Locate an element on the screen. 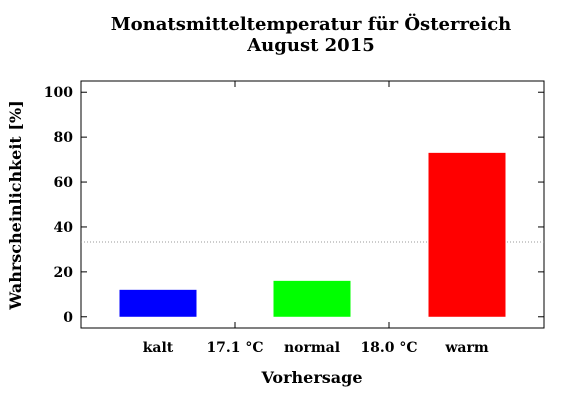 Image resolution: width=571 pixels, height=400 pixels. y-tick-label: 80 is located at coordinates (64, 138).